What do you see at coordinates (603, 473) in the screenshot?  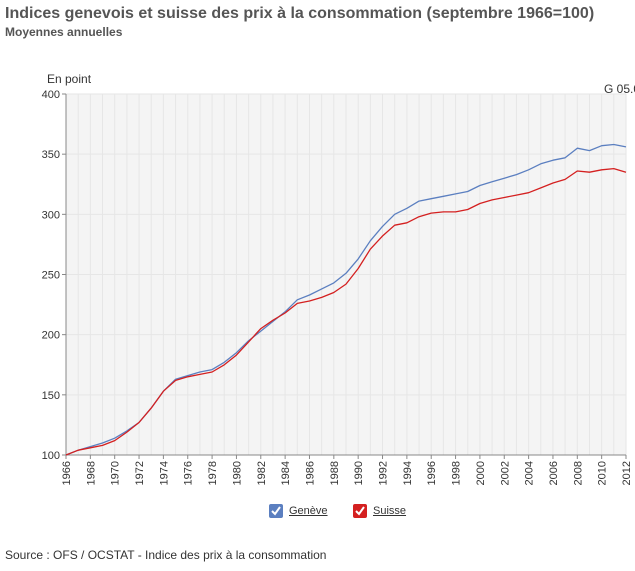 I see `x-tick-label: 2010` at bounding box center [603, 473].